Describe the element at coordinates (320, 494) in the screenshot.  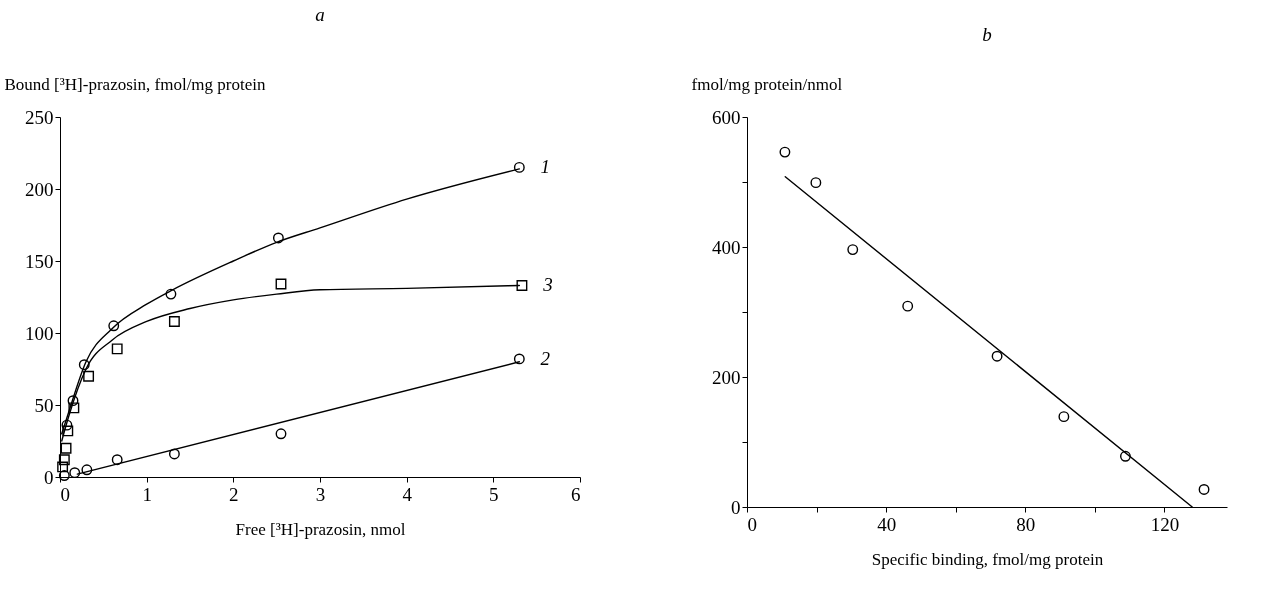
I see `x-tick-label: 3` at that location.